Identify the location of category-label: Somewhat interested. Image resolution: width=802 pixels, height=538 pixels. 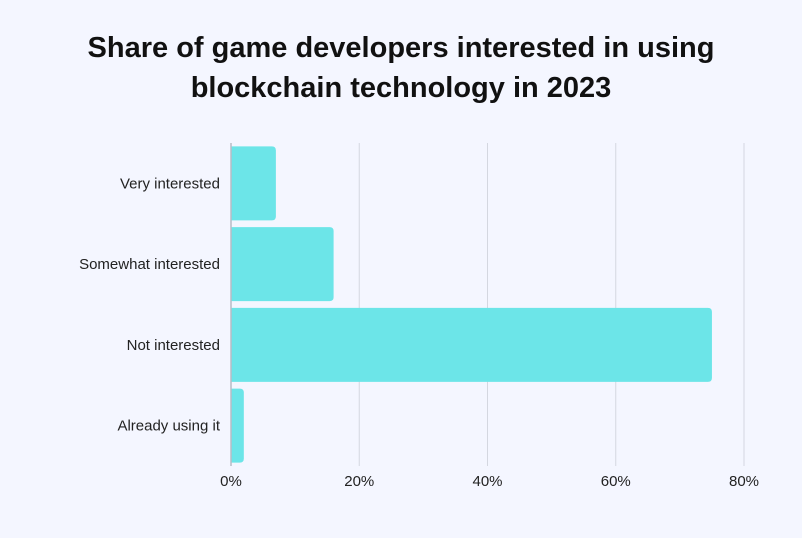
(149, 264).